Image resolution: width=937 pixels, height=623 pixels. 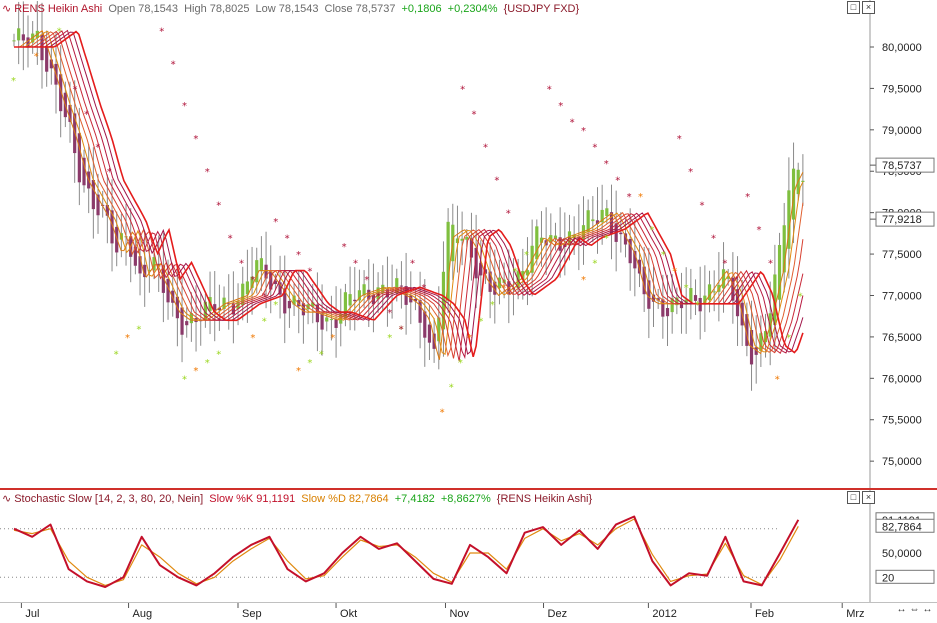 What do you see at coordinates (902, 89) in the screenshot?
I see `y-tick-label: 79,5000` at bounding box center [902, 89].